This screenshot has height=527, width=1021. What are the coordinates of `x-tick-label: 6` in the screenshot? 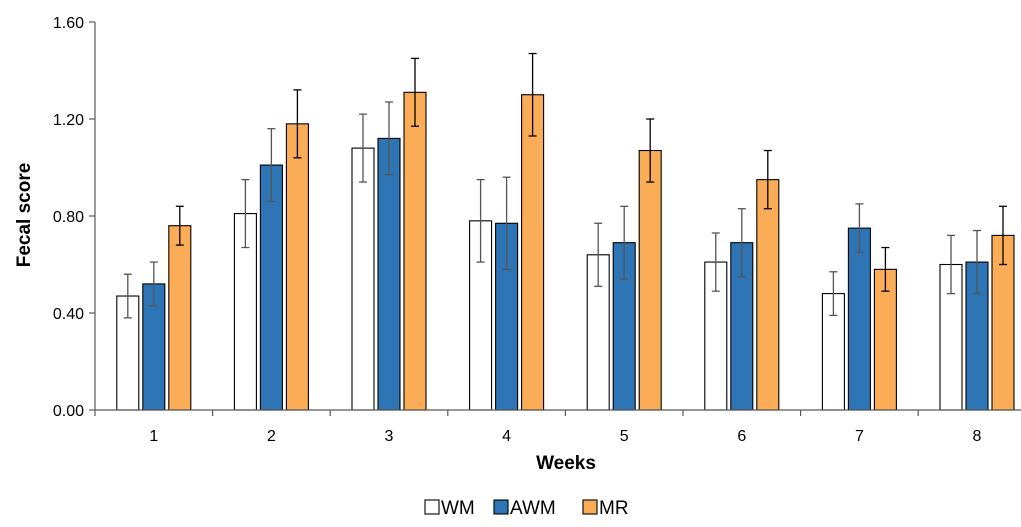 It's located at (741, 436).